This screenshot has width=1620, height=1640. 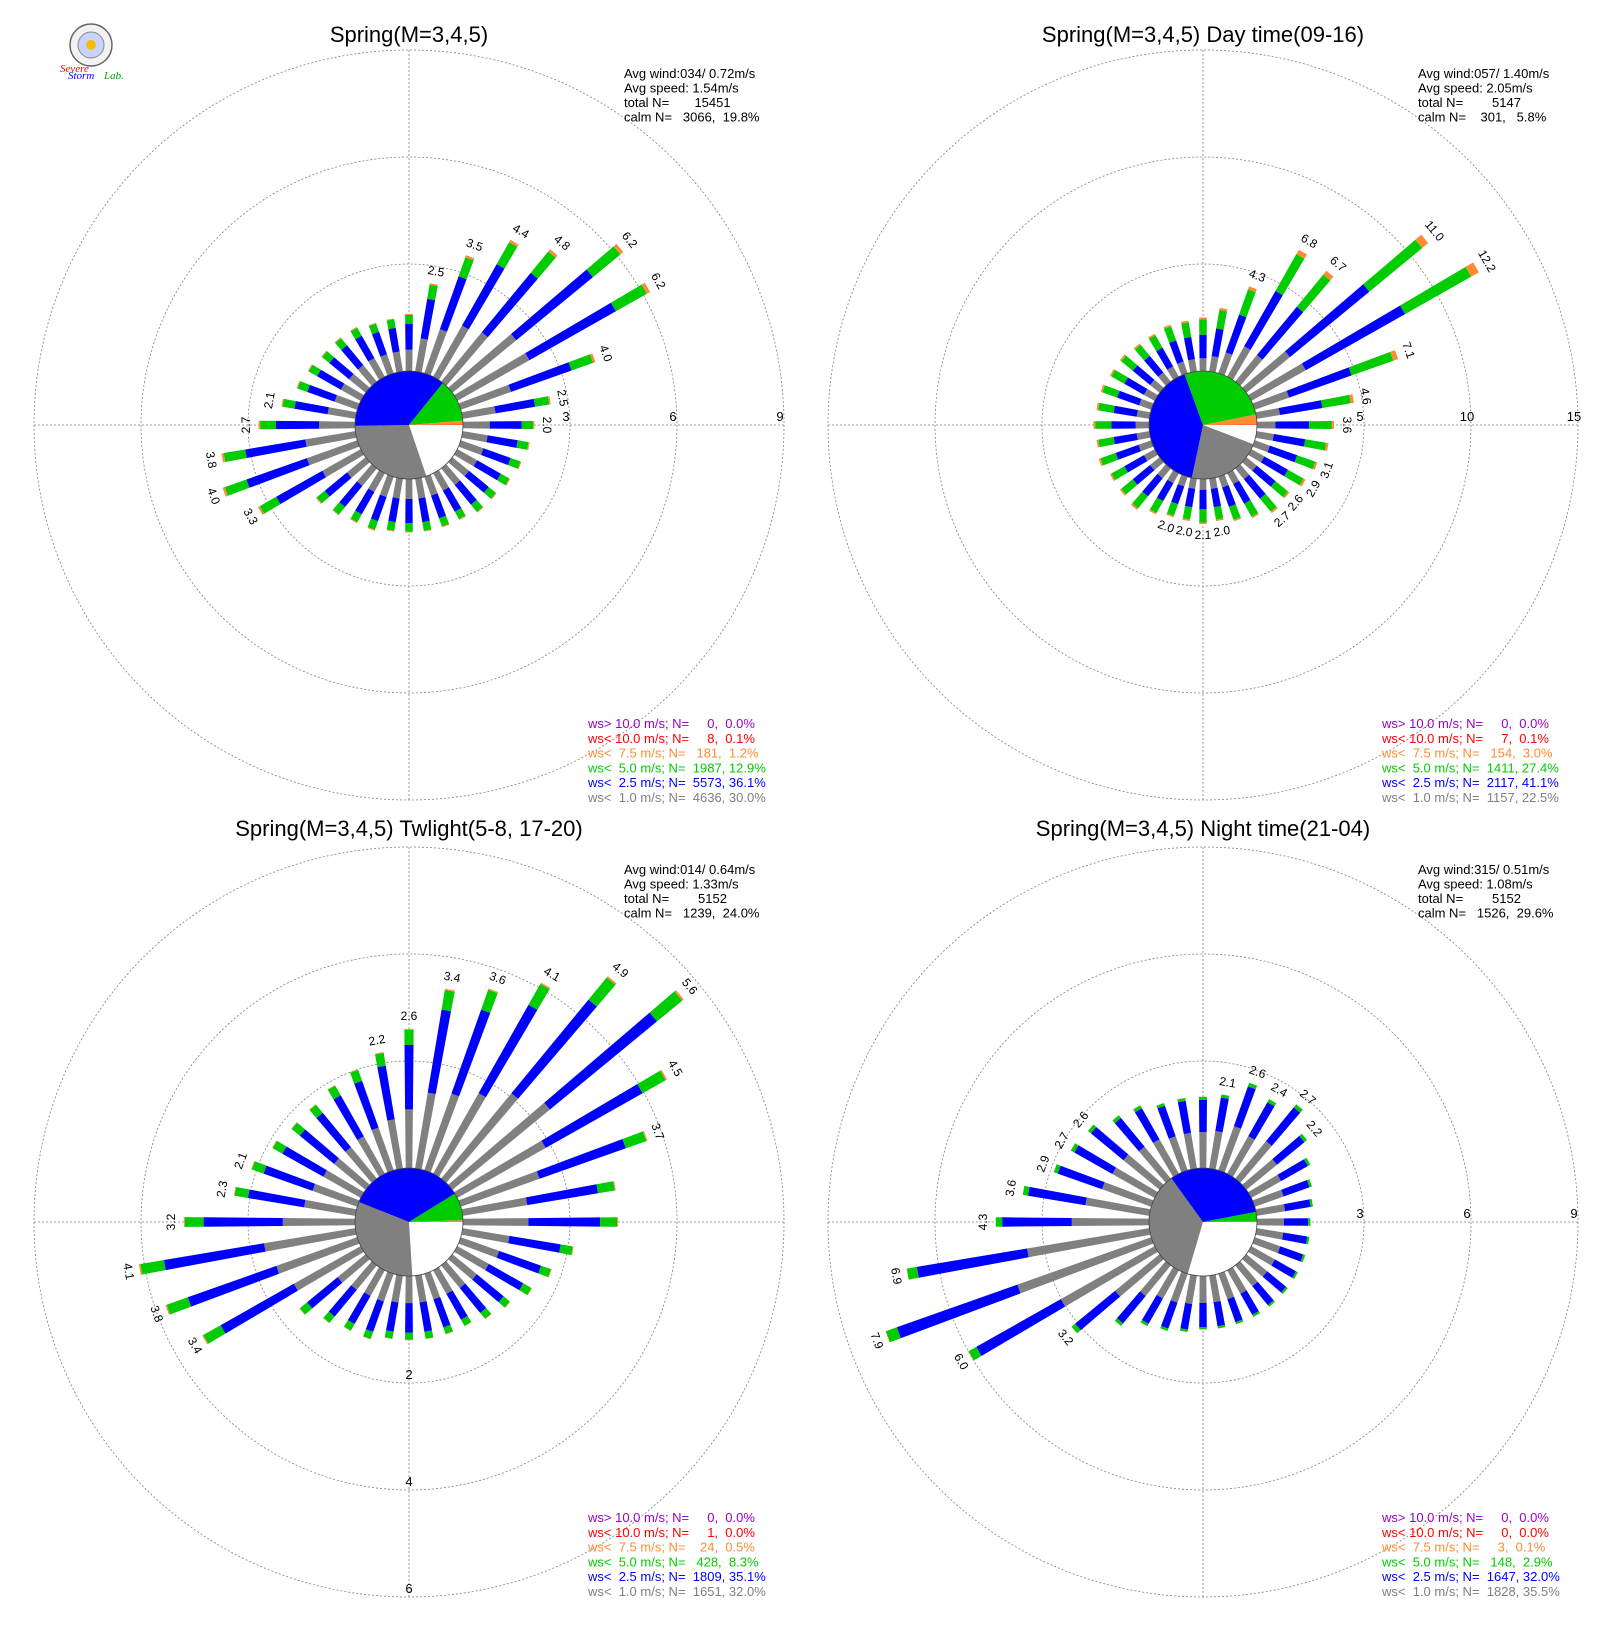 I want to click on legend-entry: ws> 10.0 m/s; N= 0, 0.0%, so click(x=1465, y=1517).